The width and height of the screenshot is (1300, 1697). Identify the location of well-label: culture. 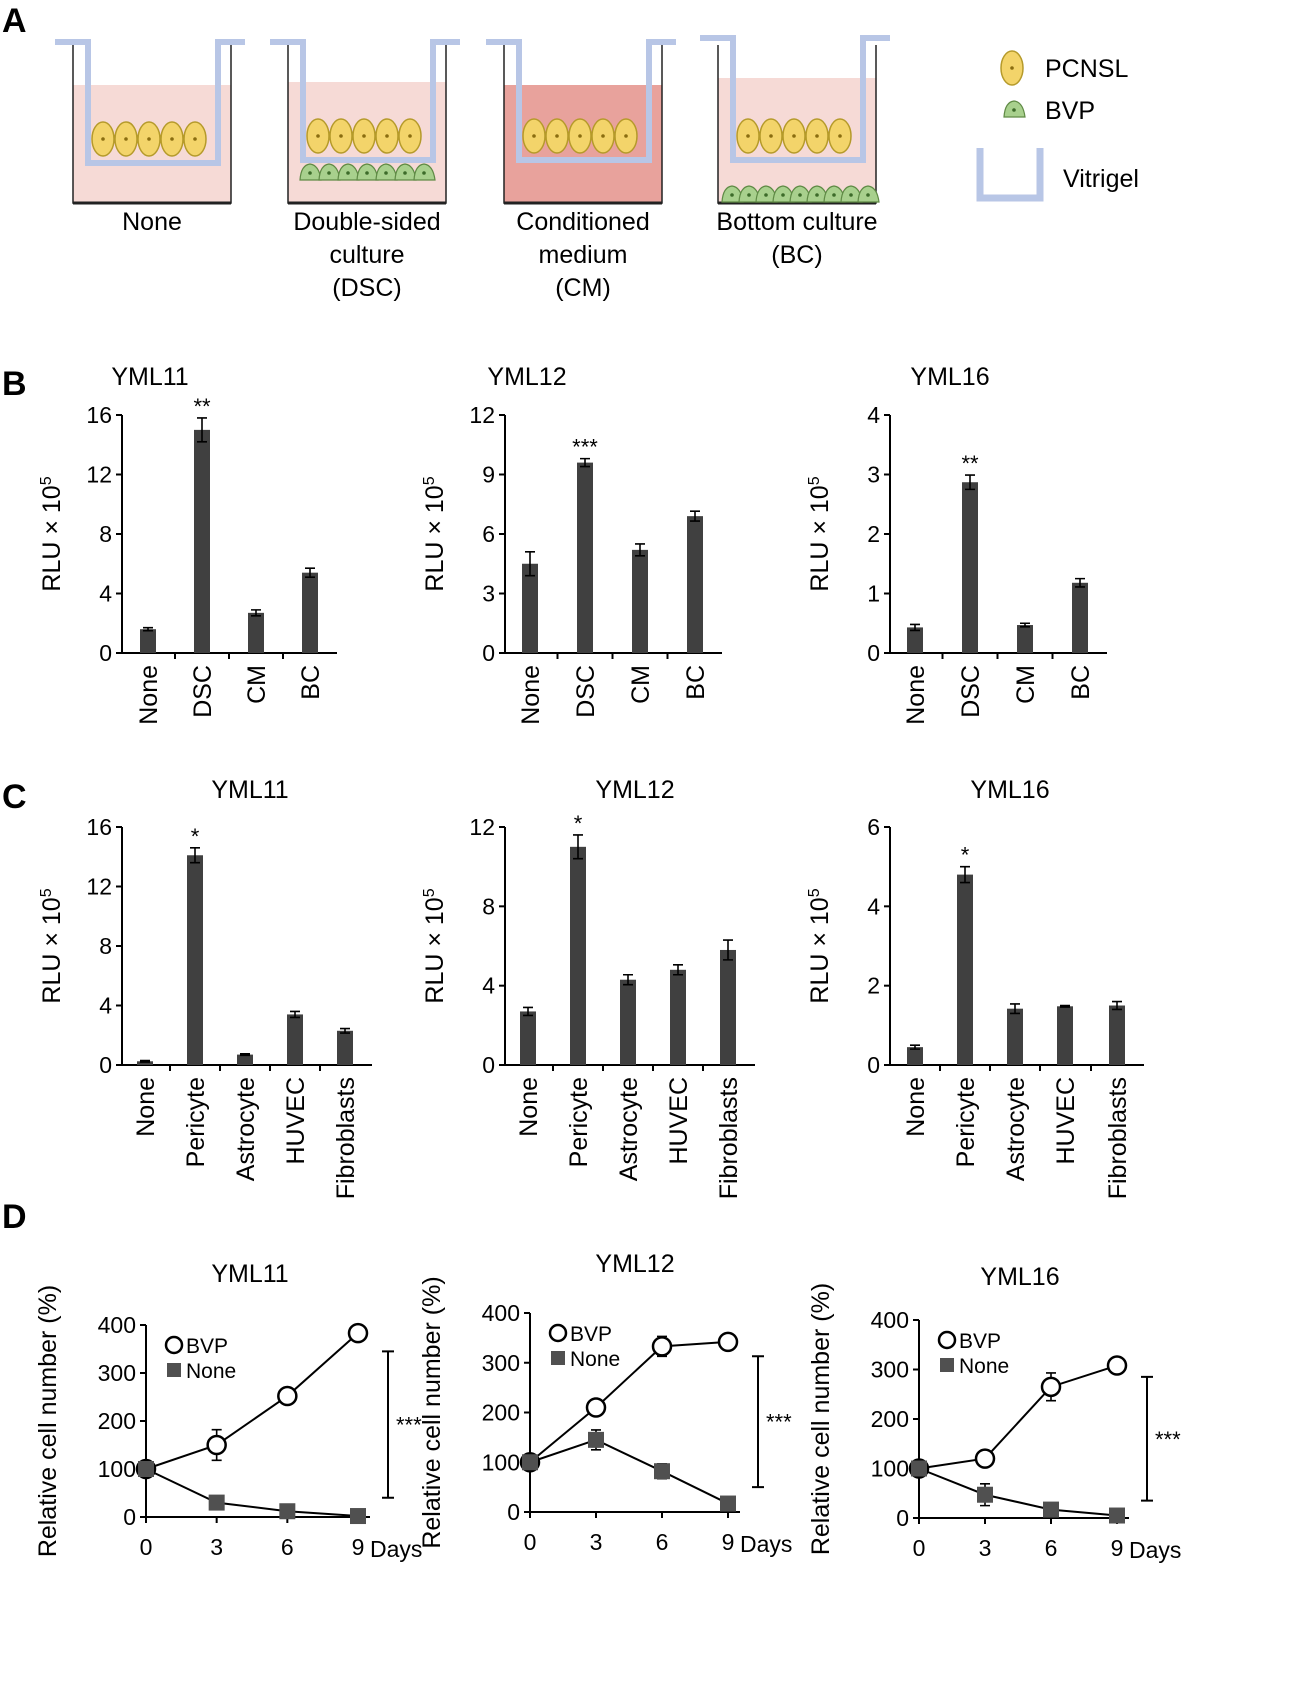
(366, 255).